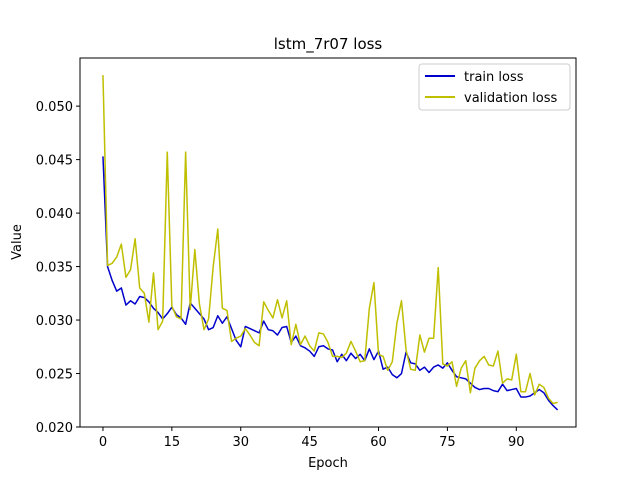 Image resolution: width=640 pixels, height=480 pixels. I want to click on x-tick-label: 75, so click(447, 442).